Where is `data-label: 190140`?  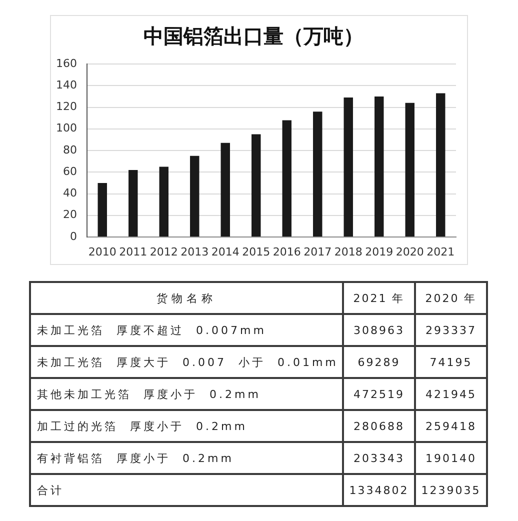
data-label: 190140 is located at coordinates (451, 458).